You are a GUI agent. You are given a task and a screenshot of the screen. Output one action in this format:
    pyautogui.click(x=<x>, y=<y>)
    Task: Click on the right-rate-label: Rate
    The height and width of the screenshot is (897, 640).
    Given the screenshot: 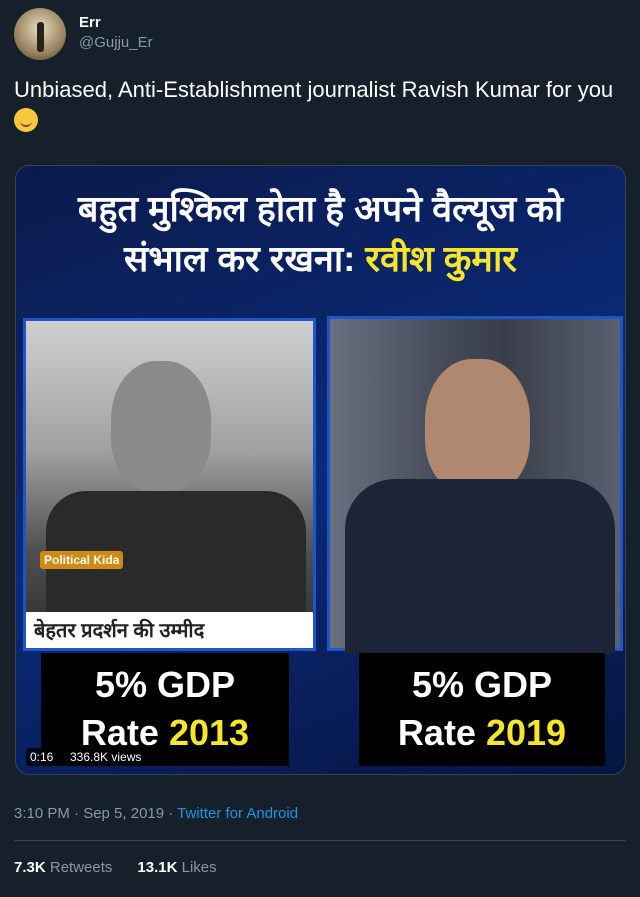 What is the action you would take?
    pyautogui.click(x=436, y=732)
    